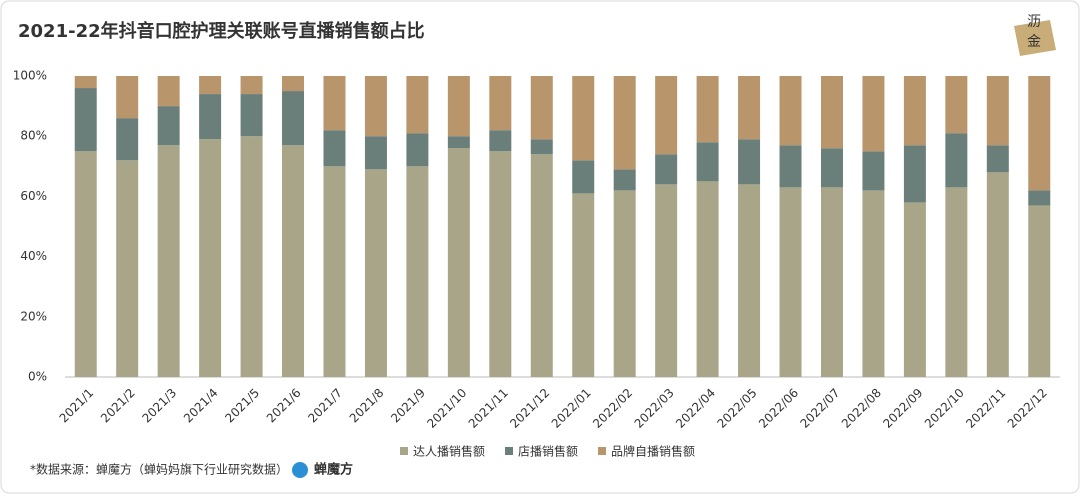  What do you see at coordinates (221, 31) in the screenshot?
I see `chart-title: 2021-22年抖音口腔护理关联账号直播销售额占比` at bounding box center [221, 31].